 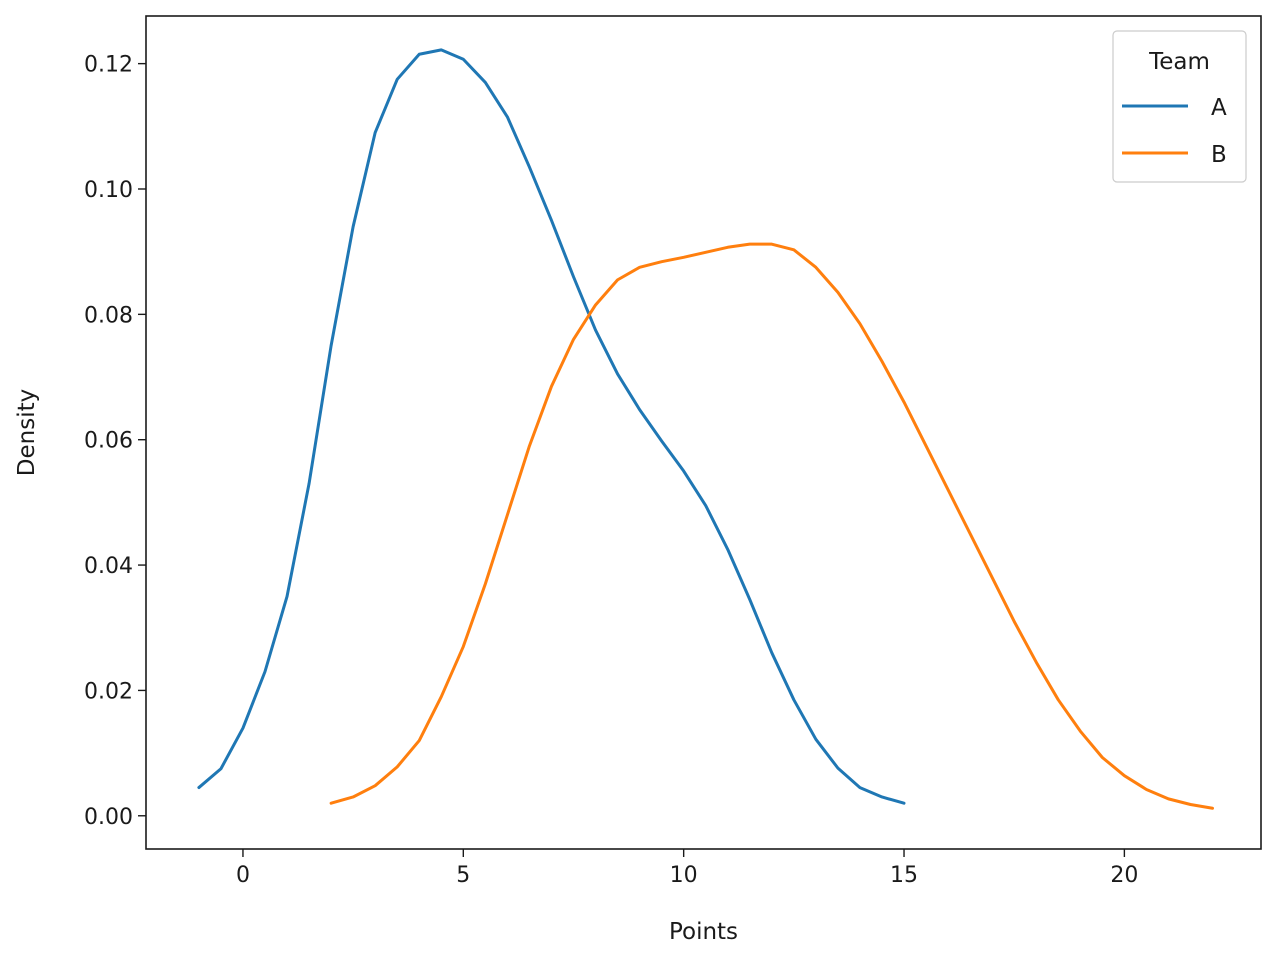 I want to click on x-tick-label: 5, so click(x=463, y=875).